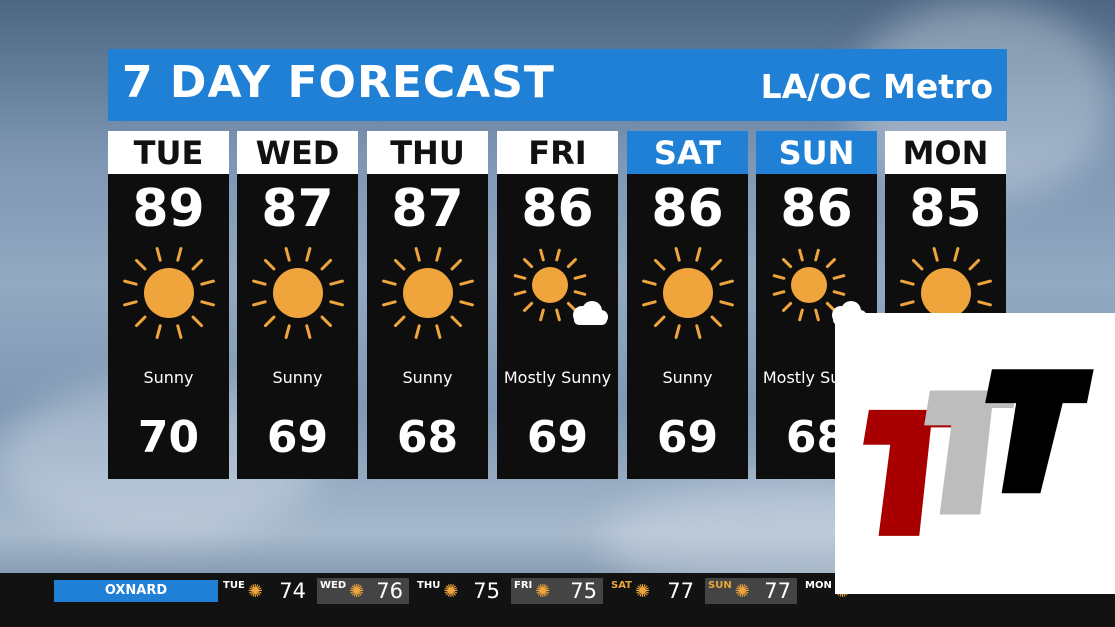  I want to click on low-temp: 68, so click(427, 437).